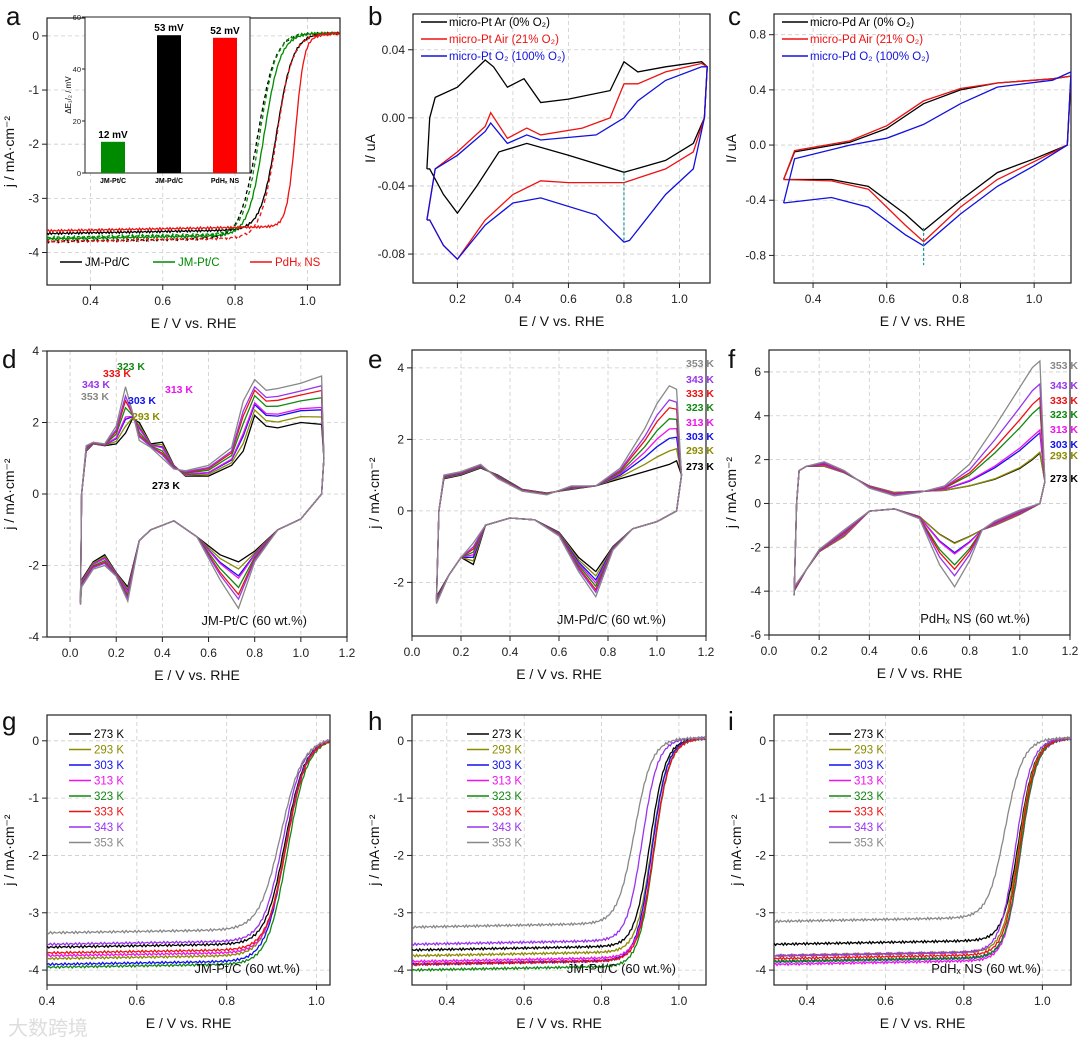 This screenshot has height=1050, width=1080. I want to click on y-axis-label: j / mA·cm⁻², so click(374, 493).